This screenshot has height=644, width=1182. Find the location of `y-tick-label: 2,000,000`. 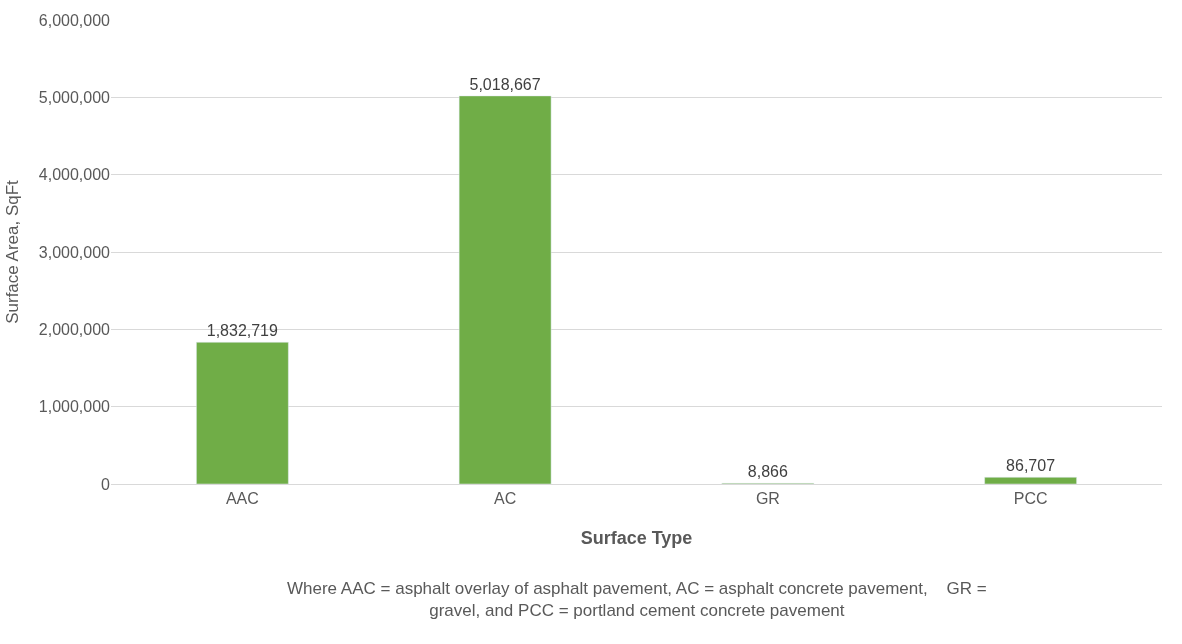

y-tick-label: 2,000,000 is located at coordinates (74, 329).